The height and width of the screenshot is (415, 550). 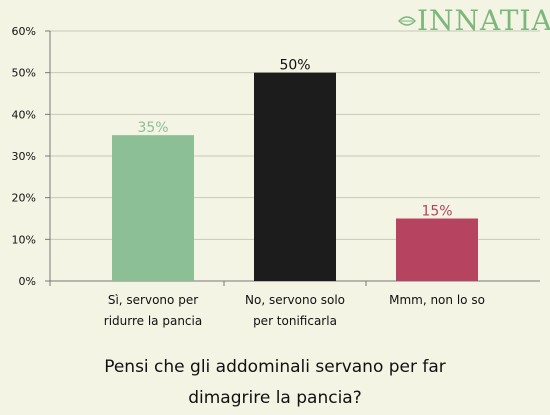 I want to click on brand-name: INNATIA, so click(x=483, y=20).